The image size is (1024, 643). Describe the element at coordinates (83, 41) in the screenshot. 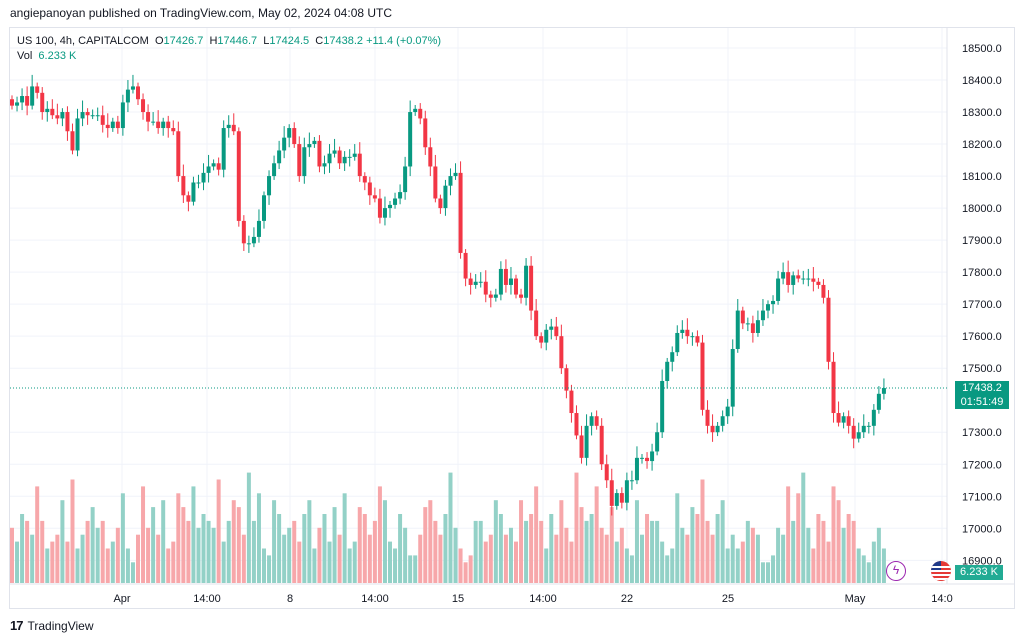

I see `symbol-label: US 100, 4h, CAPITALCOM` at that location.